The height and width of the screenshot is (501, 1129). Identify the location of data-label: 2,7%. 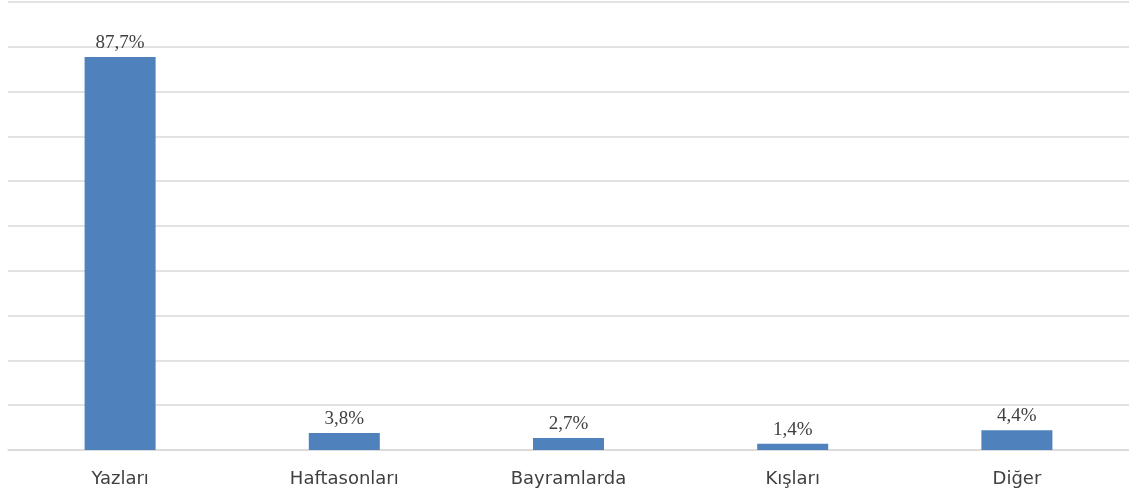
(568, 422).